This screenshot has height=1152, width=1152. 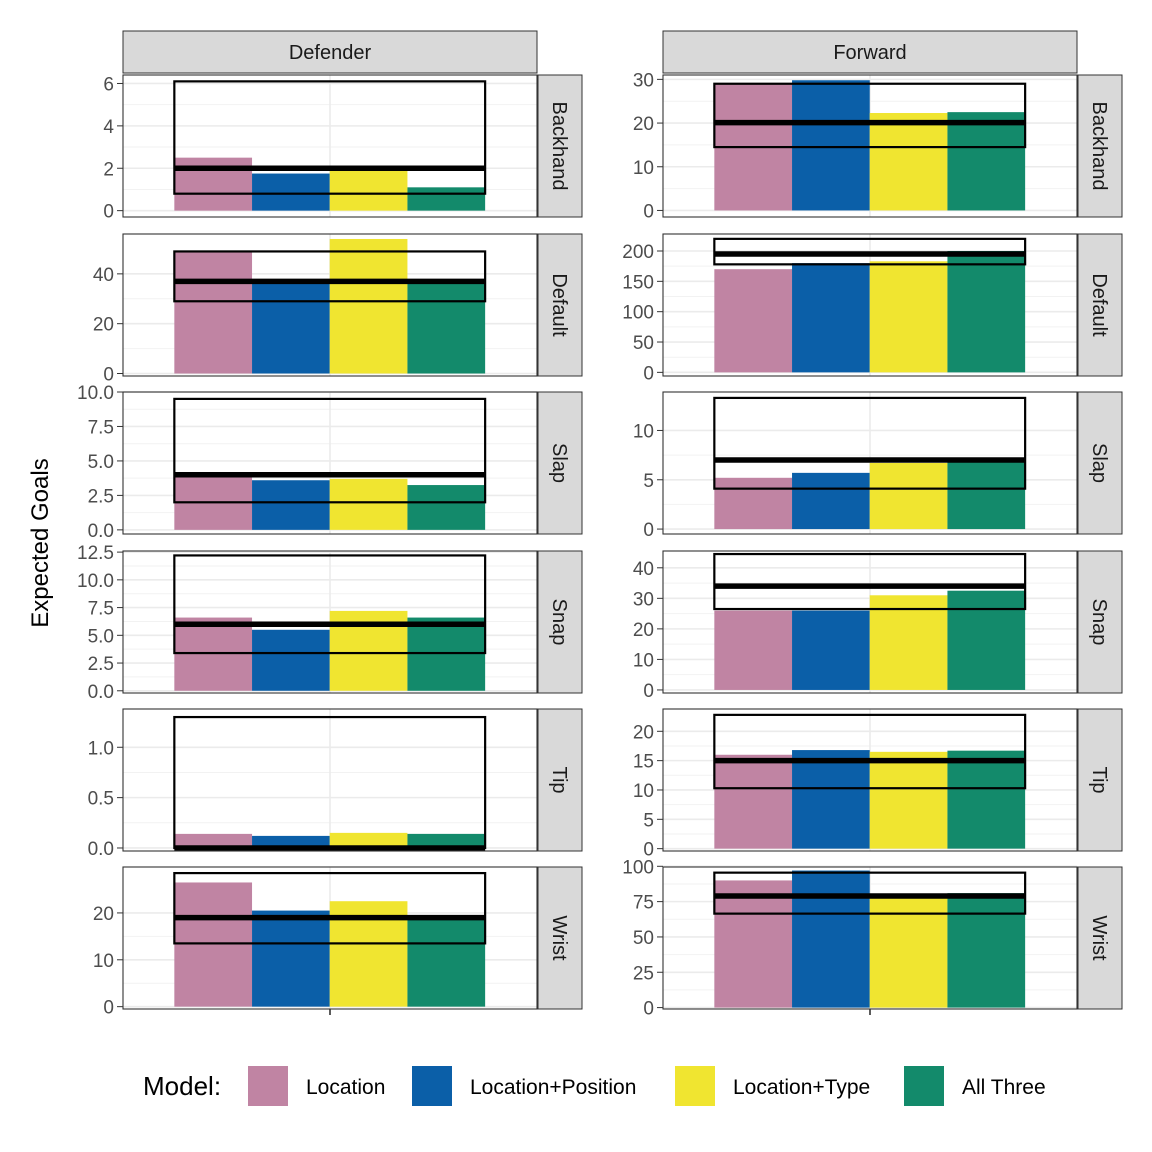 What do you see at coordinates (446, 327) in the screenshot?
I see `bar-defender-default-all-three` at bounding box center [446, 327].